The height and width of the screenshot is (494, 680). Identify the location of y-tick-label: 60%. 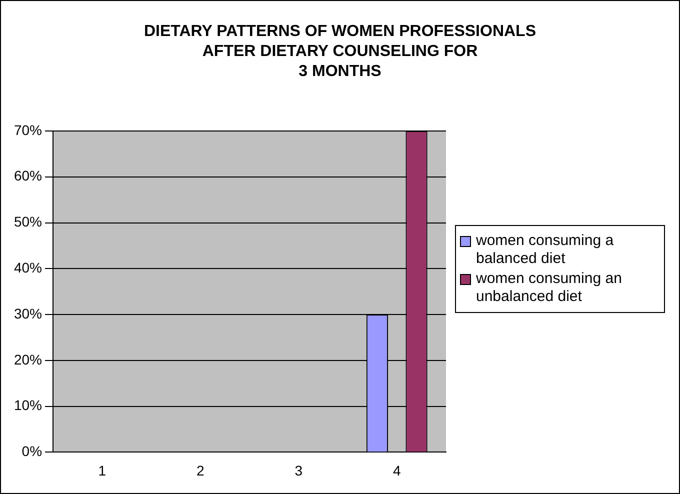
(28, 176).